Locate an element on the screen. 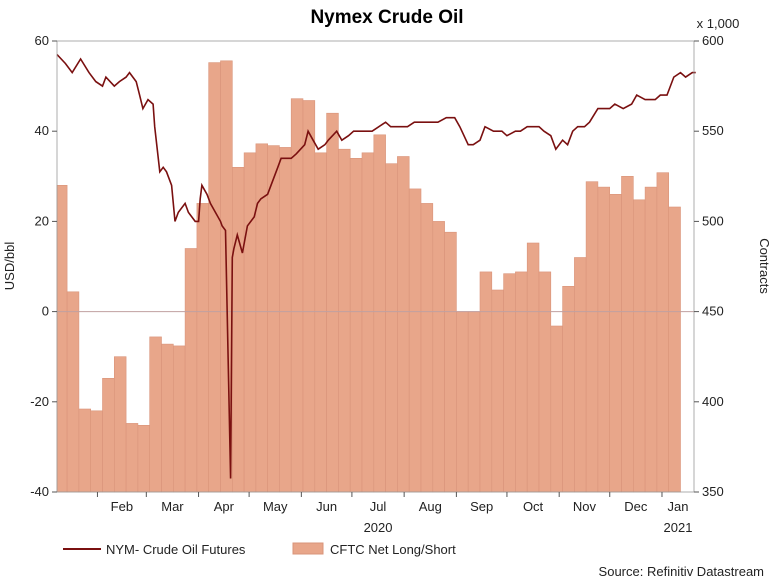 The image size is (774, 579). year-label: 2020 is located at coordinates (378, 527).